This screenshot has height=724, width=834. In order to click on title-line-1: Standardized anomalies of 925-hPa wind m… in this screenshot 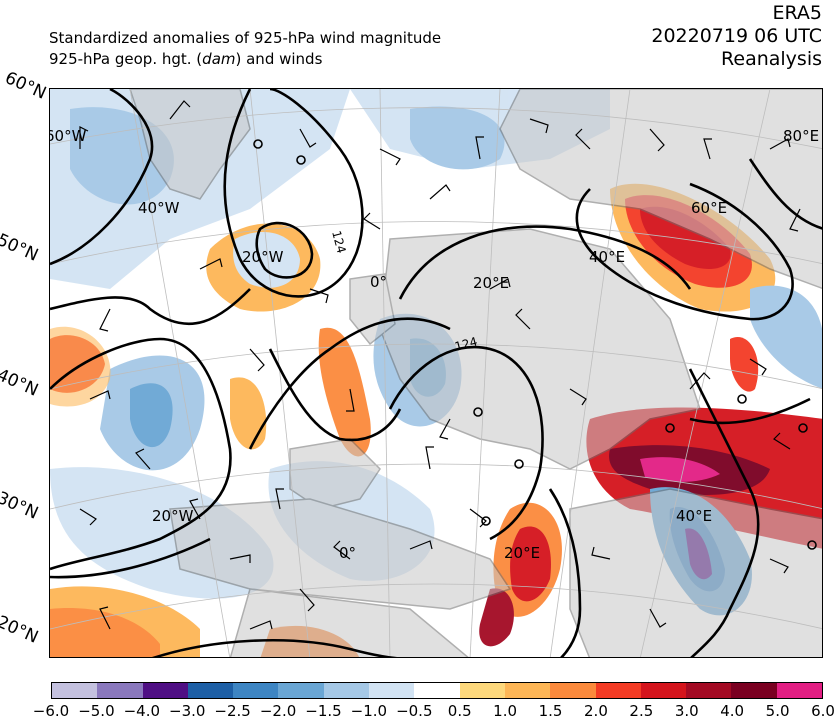, I will do `click(245, 38)`.